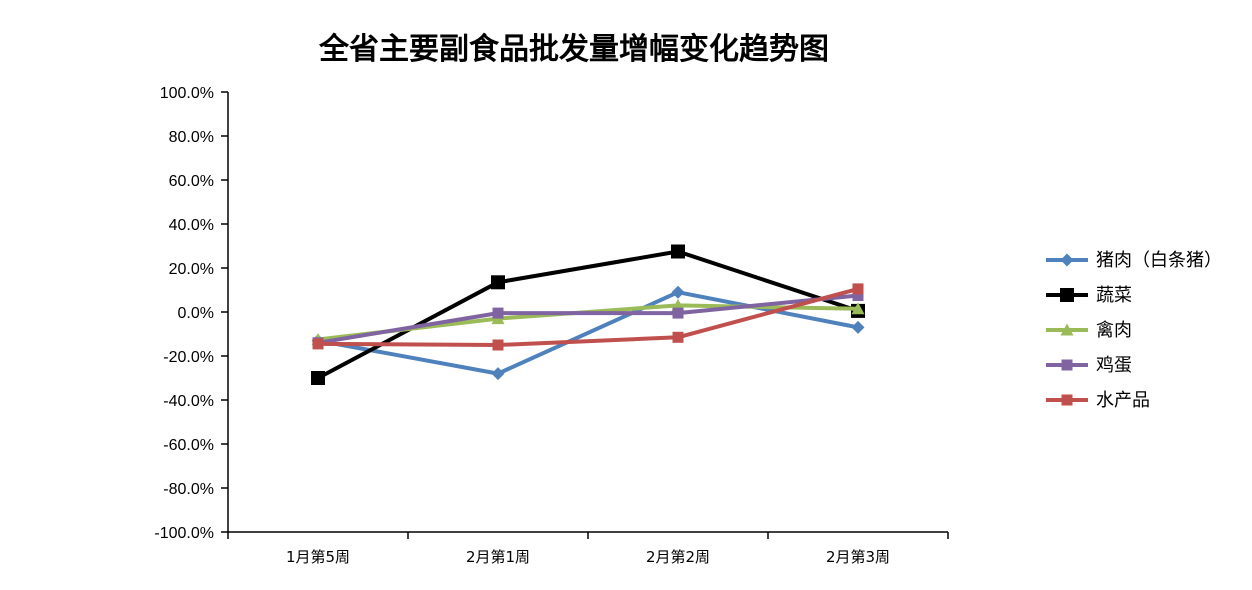  Describe the element at coordinates (191, 181) in the screenshot. I see `y-tick-label: 60.0%` at that location.